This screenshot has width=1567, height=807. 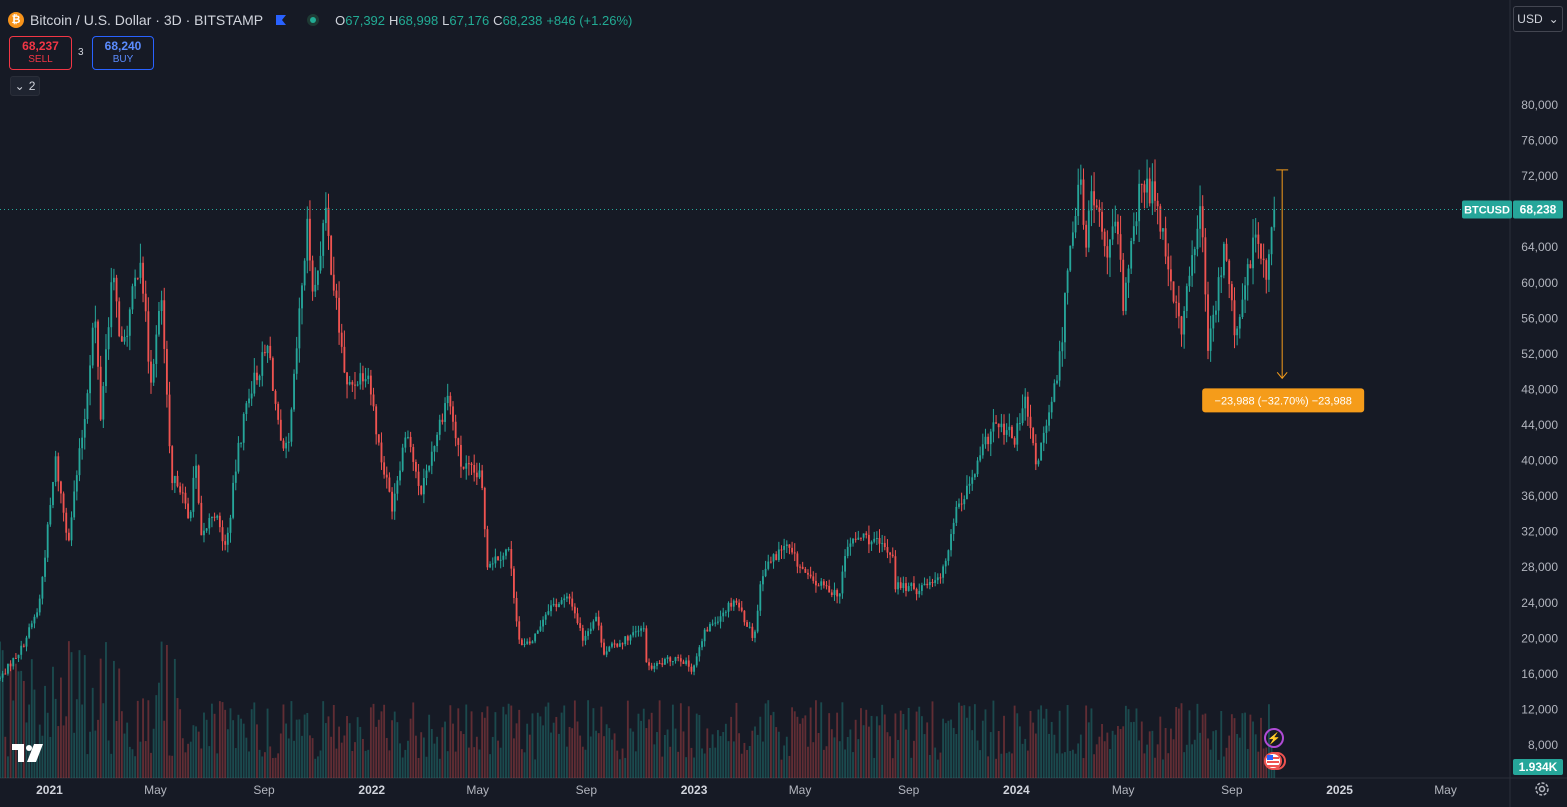 What do you see at coordinates (1274, 738) in the screenshot?
I see `lightning-icon: ⚡` at bounding box center [1274, 738].